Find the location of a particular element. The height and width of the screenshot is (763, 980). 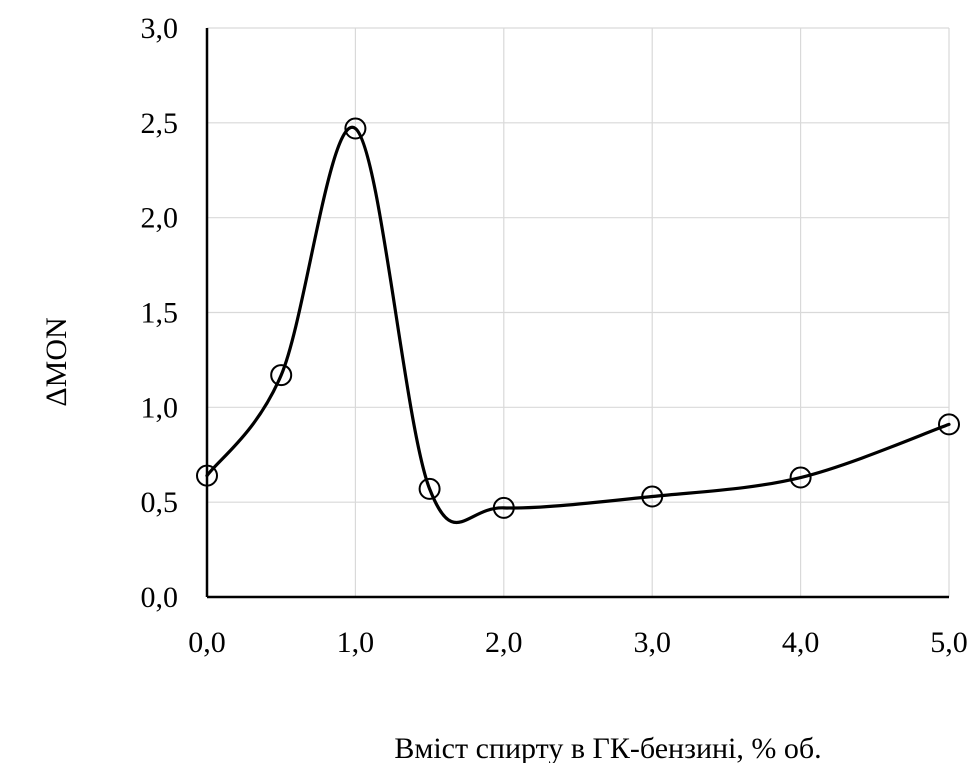

y-tick-labels: 0,0 0,5 1,0 1,5 2,0 2,5 3,0 is located at coordinates (160, 313).